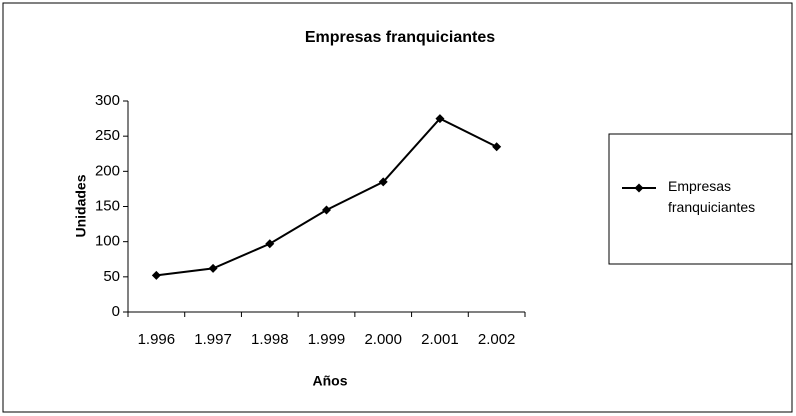 Image resolution: width=796 pixels, height=416 pixels. I want to click on legend-box, so click(700, 199).